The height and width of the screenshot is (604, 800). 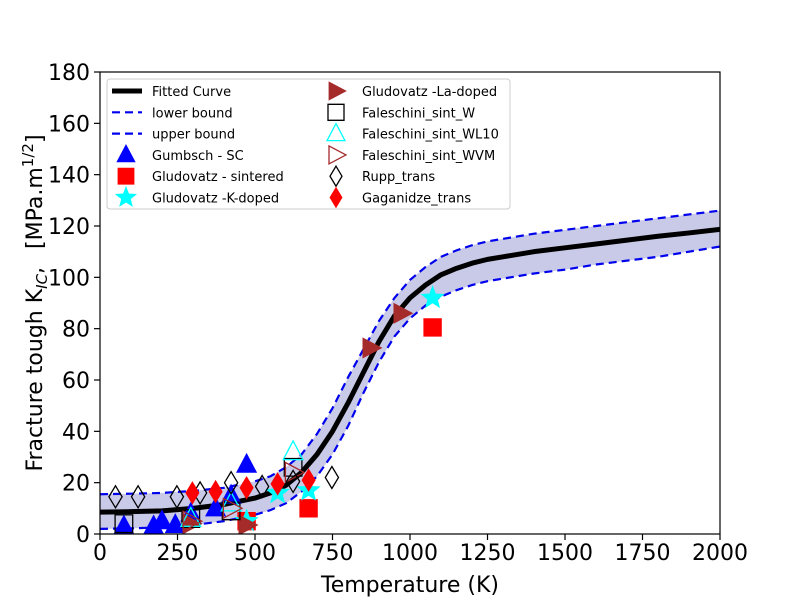 I want to click on y-tick-label: 100, so click(x=69, y=278).